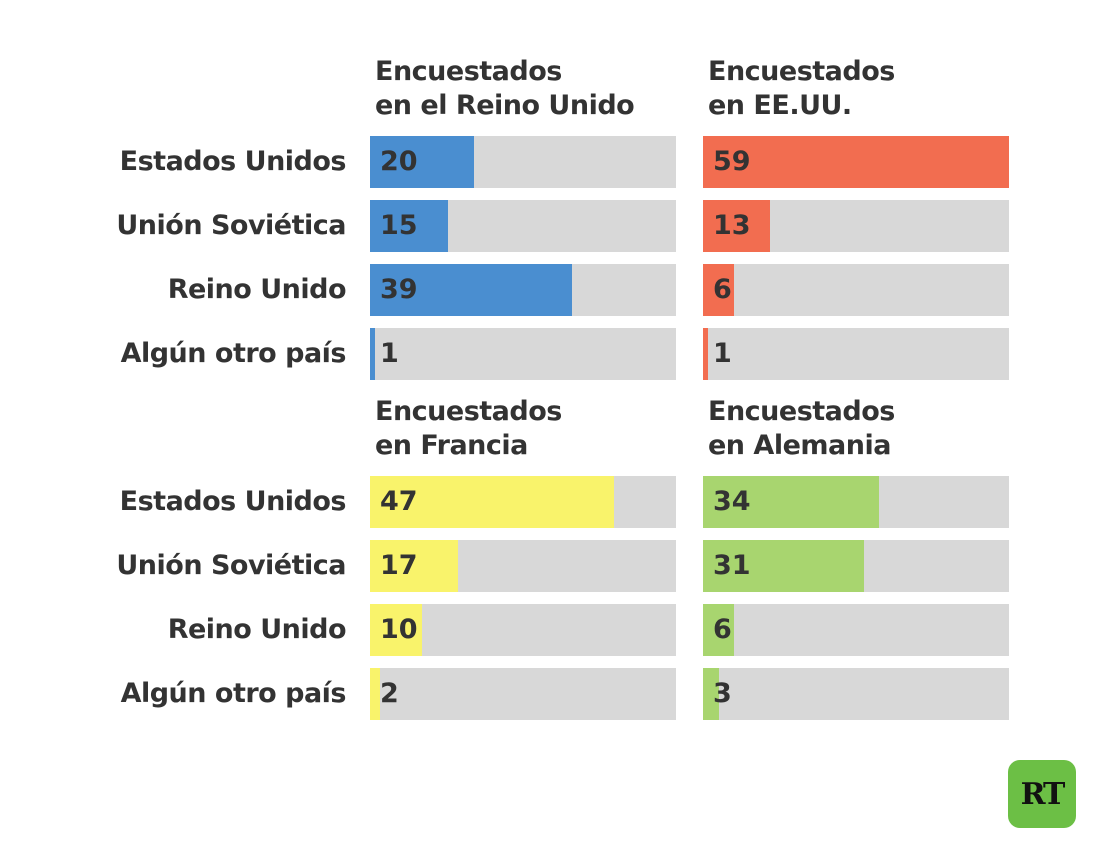 The height and width of the screenshot is (851, 1104). I want to click on bar-value-label: 13, so click(732, 225).